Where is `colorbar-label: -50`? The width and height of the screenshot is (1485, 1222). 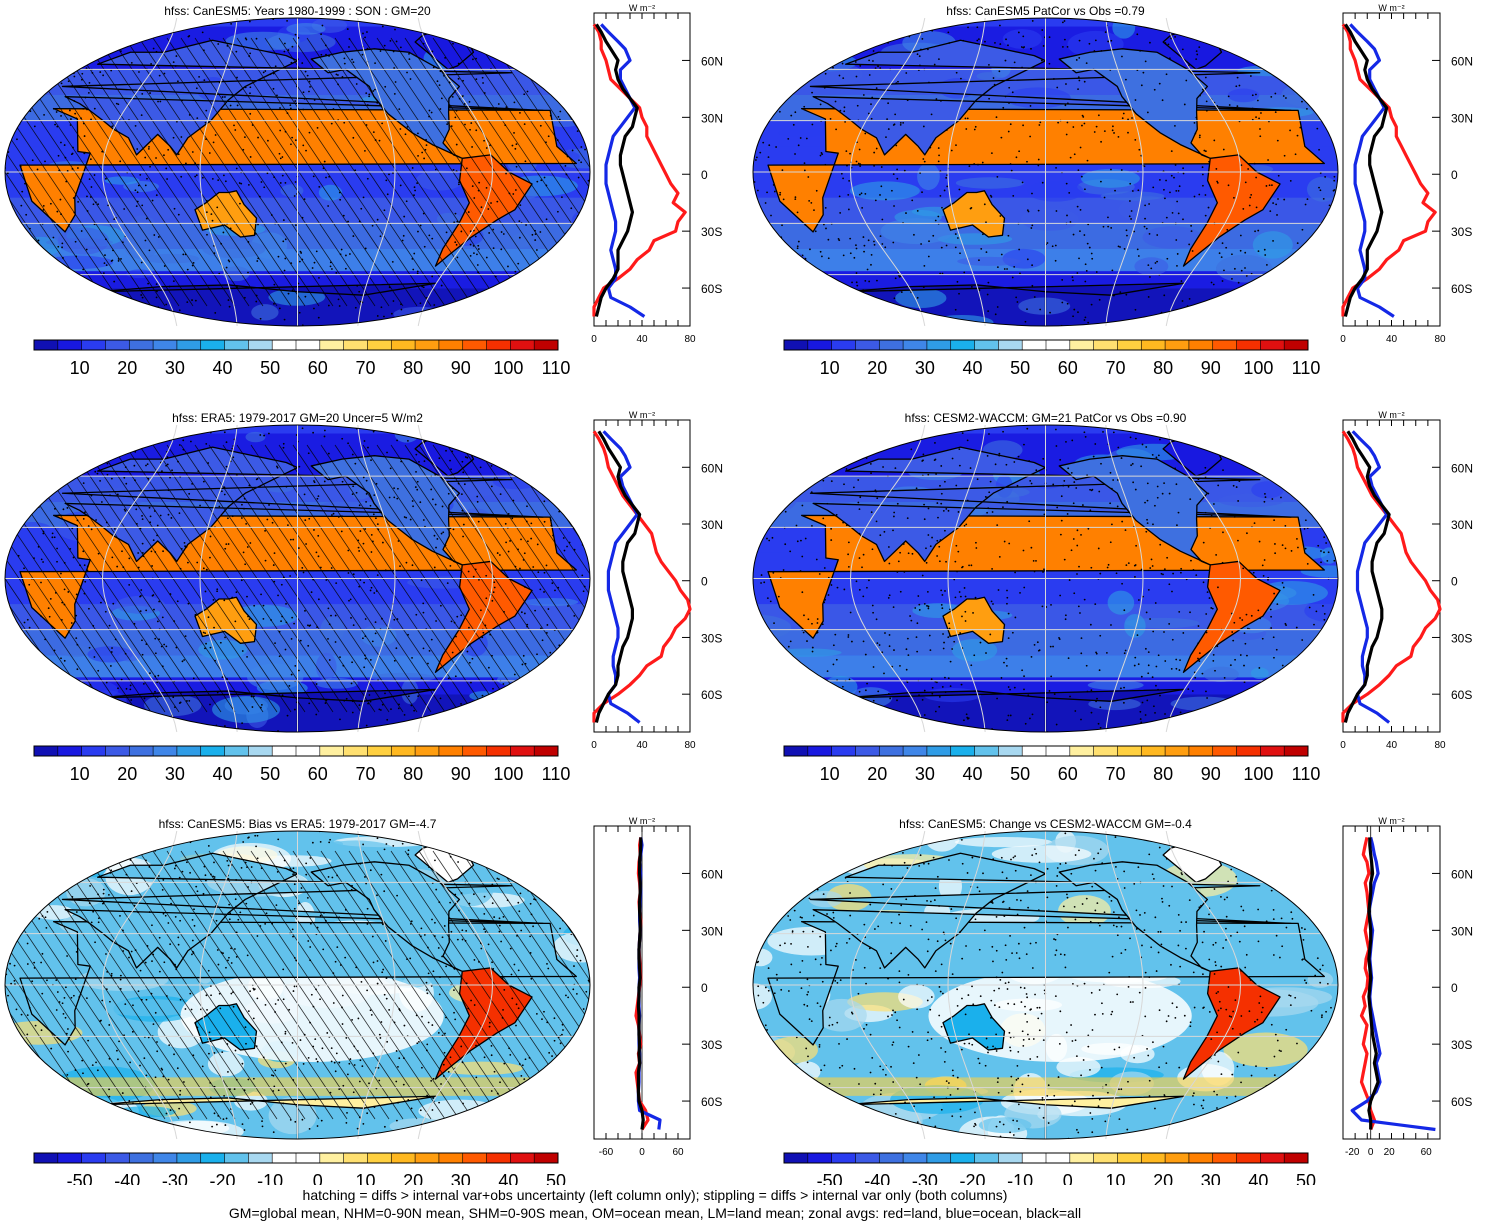
colorbar-label: -50 is located at coordinates (830, 1178).